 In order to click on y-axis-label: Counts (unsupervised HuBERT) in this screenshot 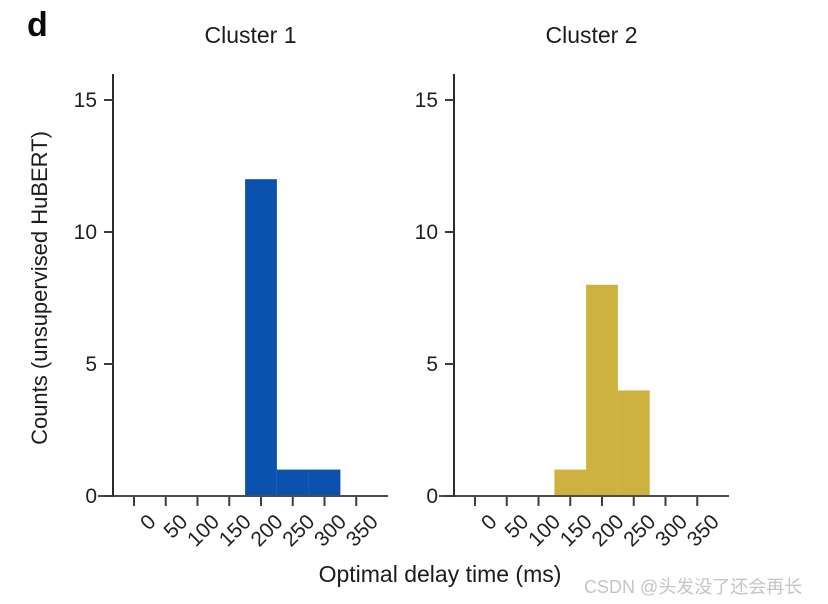, I will do `click(39, 288)`.